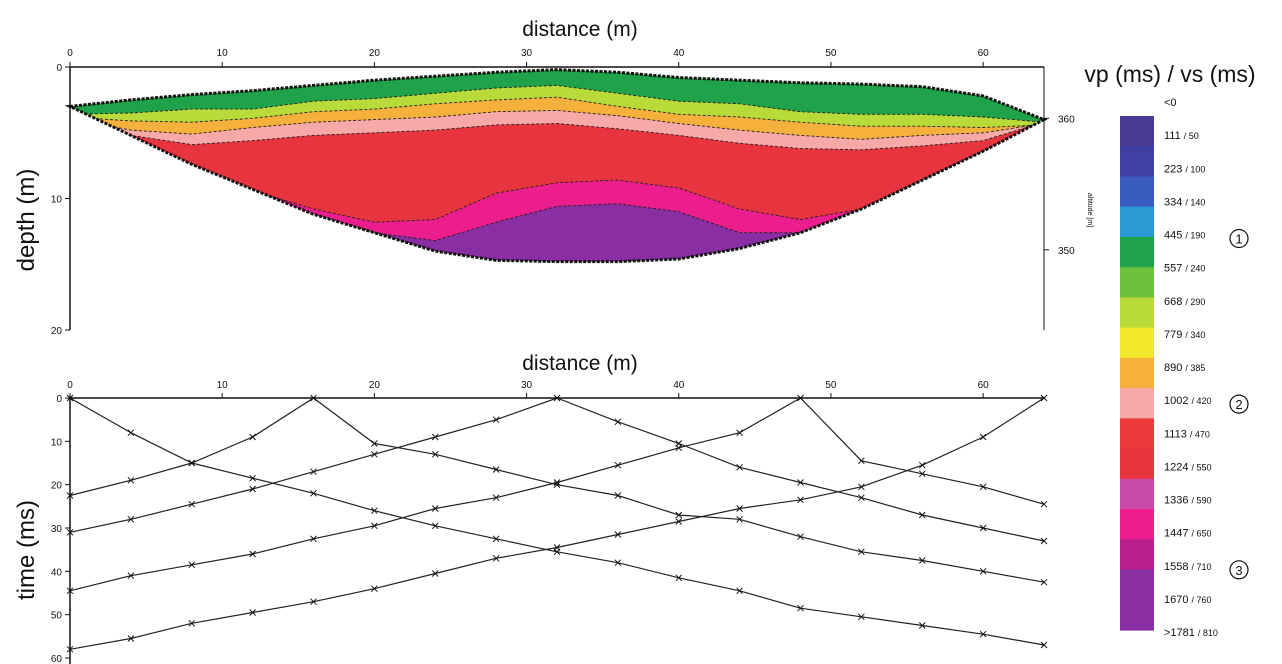 The width and height of the screenshot is (1282, 664). I want to click on top-y-tick-label: 10, so click(57, 200).